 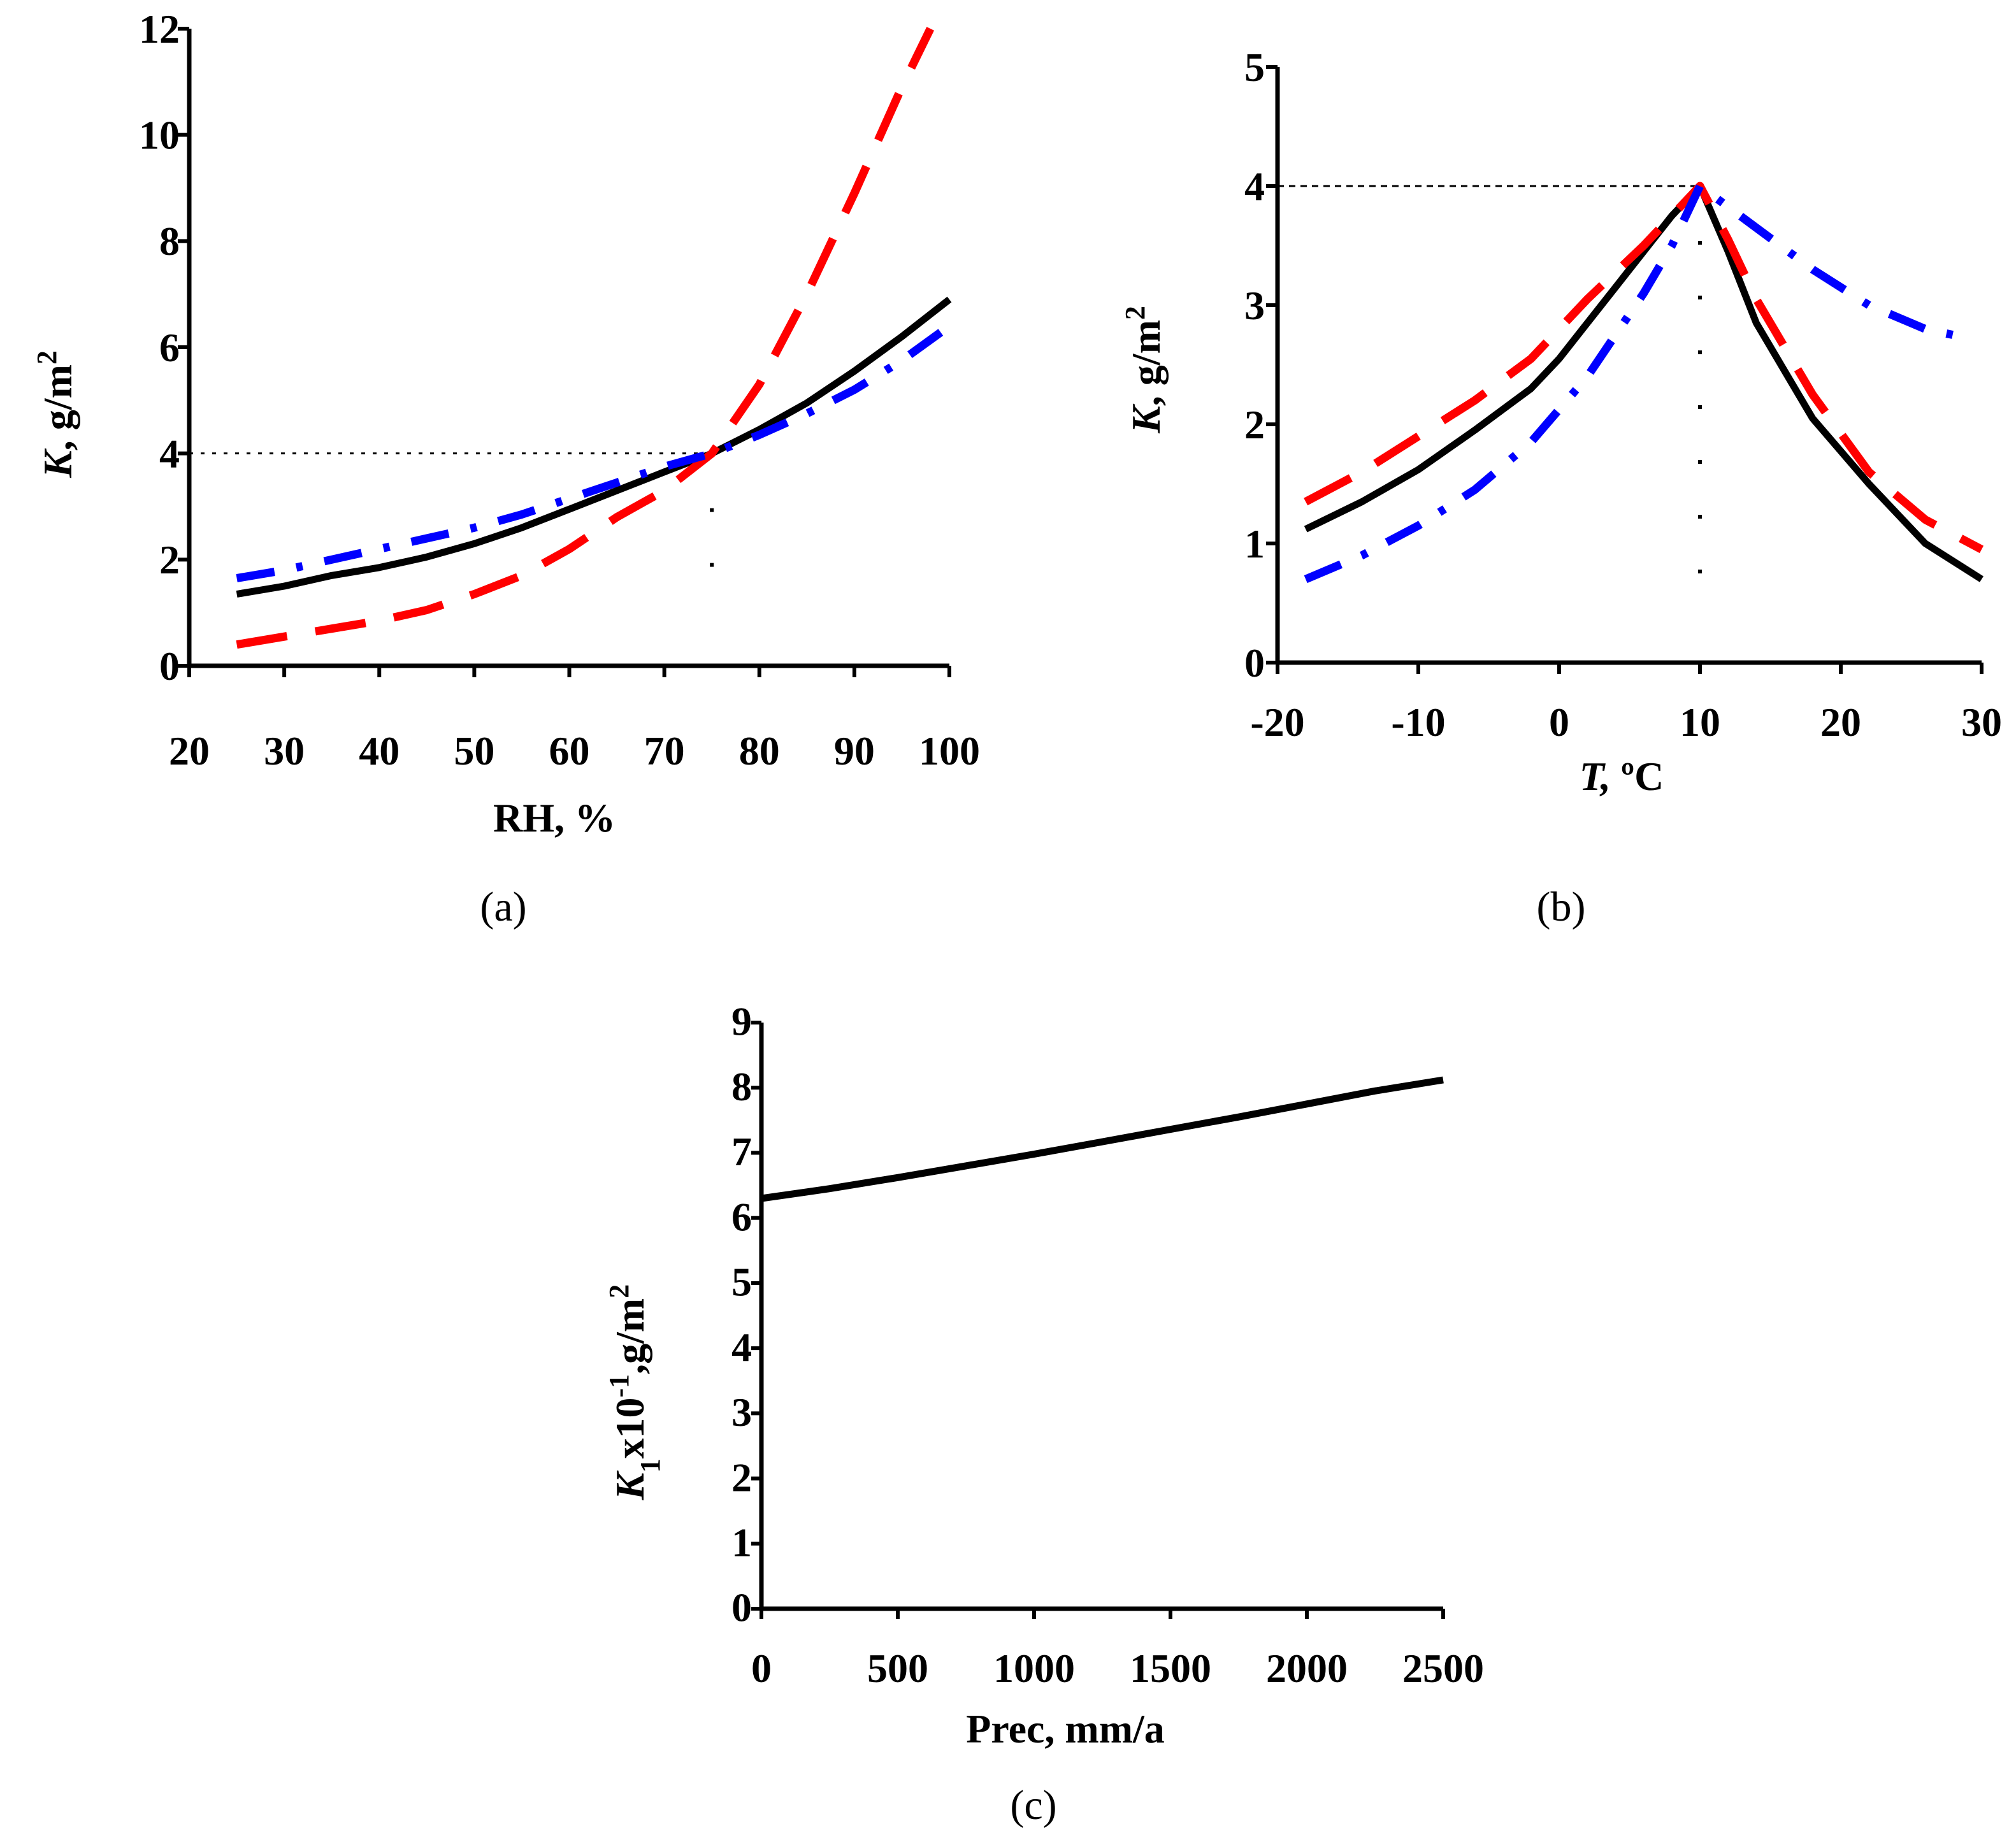 I want to click on chart-c-y-axis-label-var: K, so click(x=629, y=1485).